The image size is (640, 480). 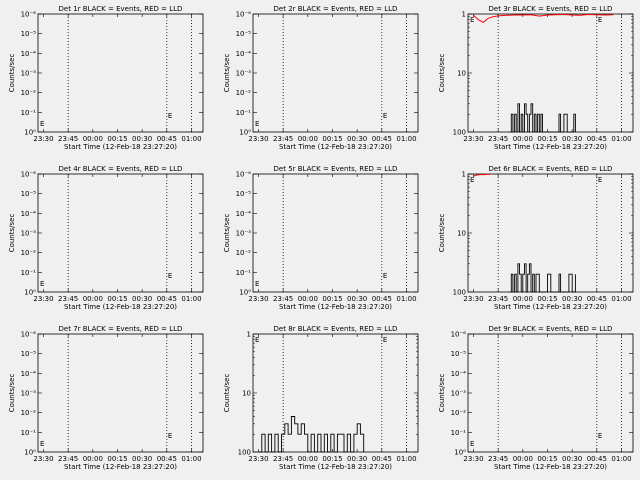 What do you see at coordinates (551, 329) in the screenshot?
I see `panel-title: Det 9r BLACK = Events, RED = LLD` at bounding box center [551, 329].